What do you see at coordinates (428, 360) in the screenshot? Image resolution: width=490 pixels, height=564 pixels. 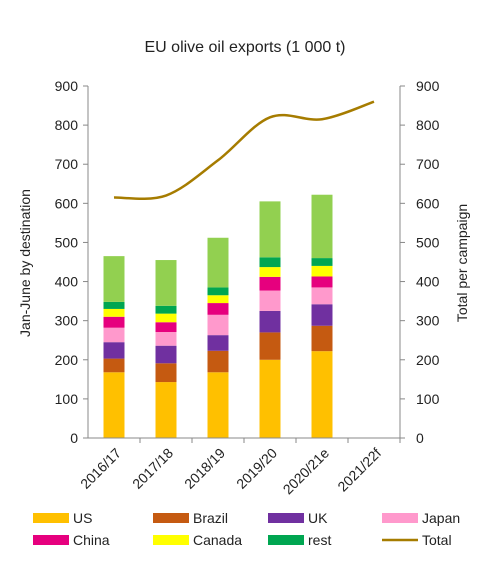 I see `y-tick-label-right: 200` at bounding box center [428, 360].